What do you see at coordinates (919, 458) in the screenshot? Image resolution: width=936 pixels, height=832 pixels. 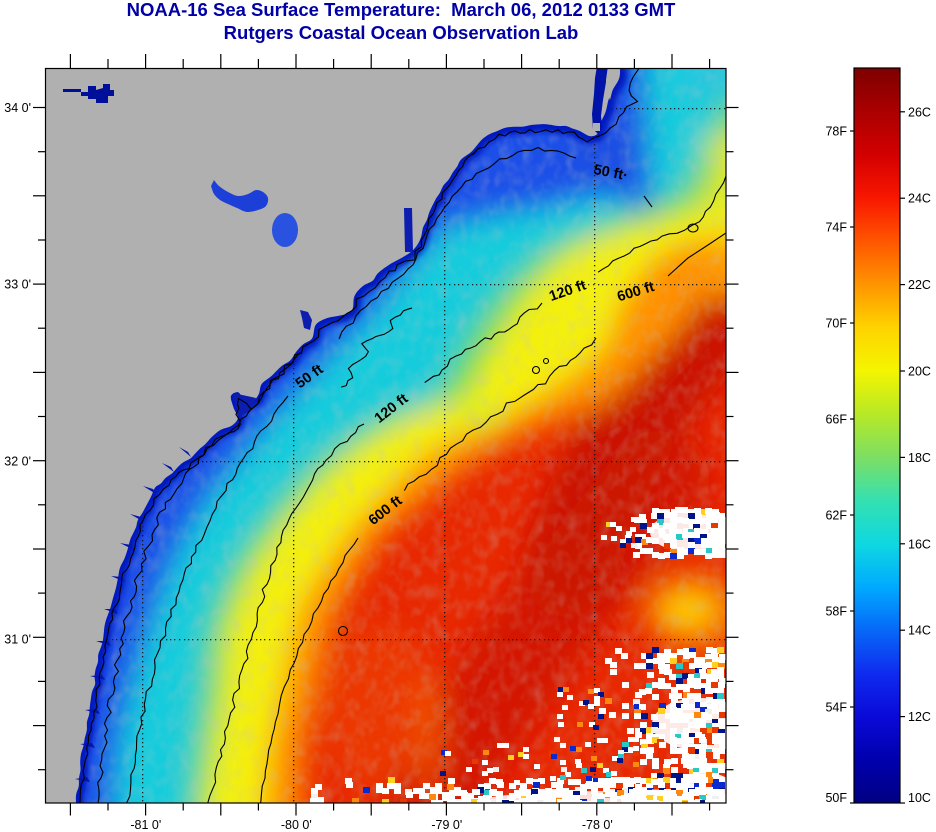 I see `svg-text: 18C` at bounding box center [919, 458].